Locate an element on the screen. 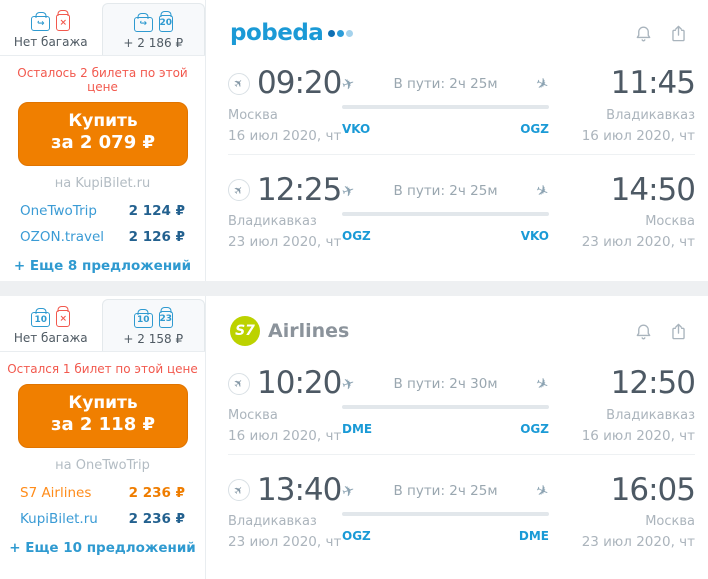 The height and width of the screenshot is (579, 708). checked-bag-glyph: 23 is located at coordinates (166, 319).